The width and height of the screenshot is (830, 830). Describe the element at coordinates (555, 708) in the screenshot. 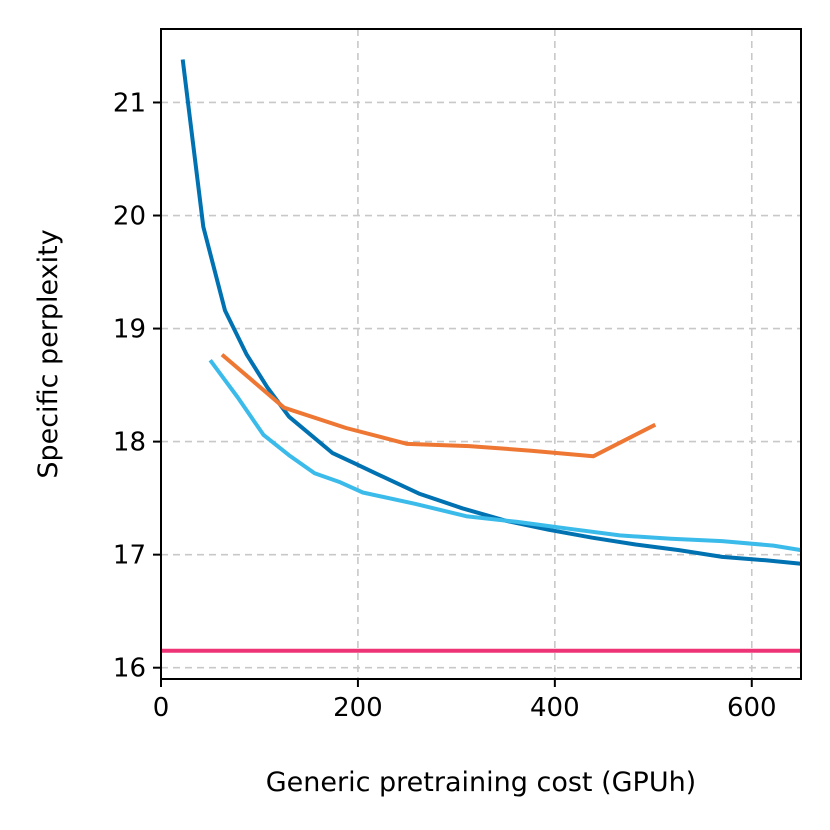

I see `x-tick-label: 400` at that location.